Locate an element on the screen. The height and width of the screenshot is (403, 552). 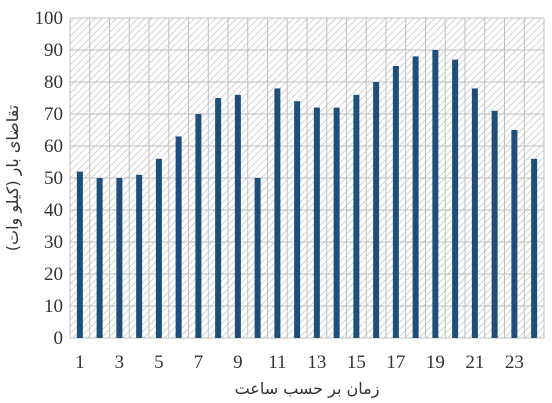
x-tick-label: 3 is located at coordinates (120, 362).